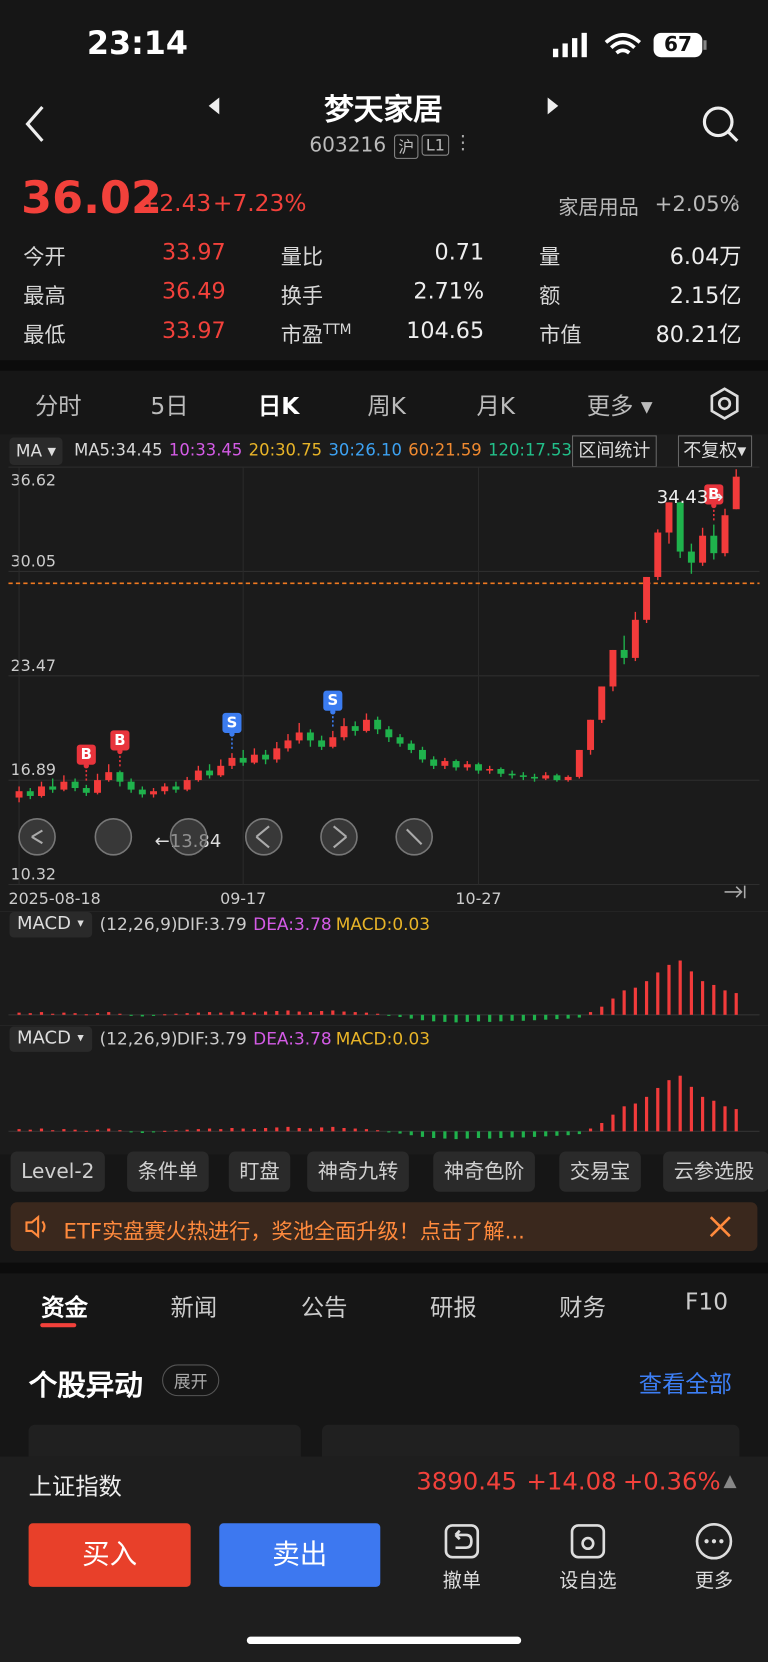 This screenshot has width=768, height=1662. Describe the element at coordinates (191, 1380) in the screenshot. I see `expand-button: 展开` at that location.